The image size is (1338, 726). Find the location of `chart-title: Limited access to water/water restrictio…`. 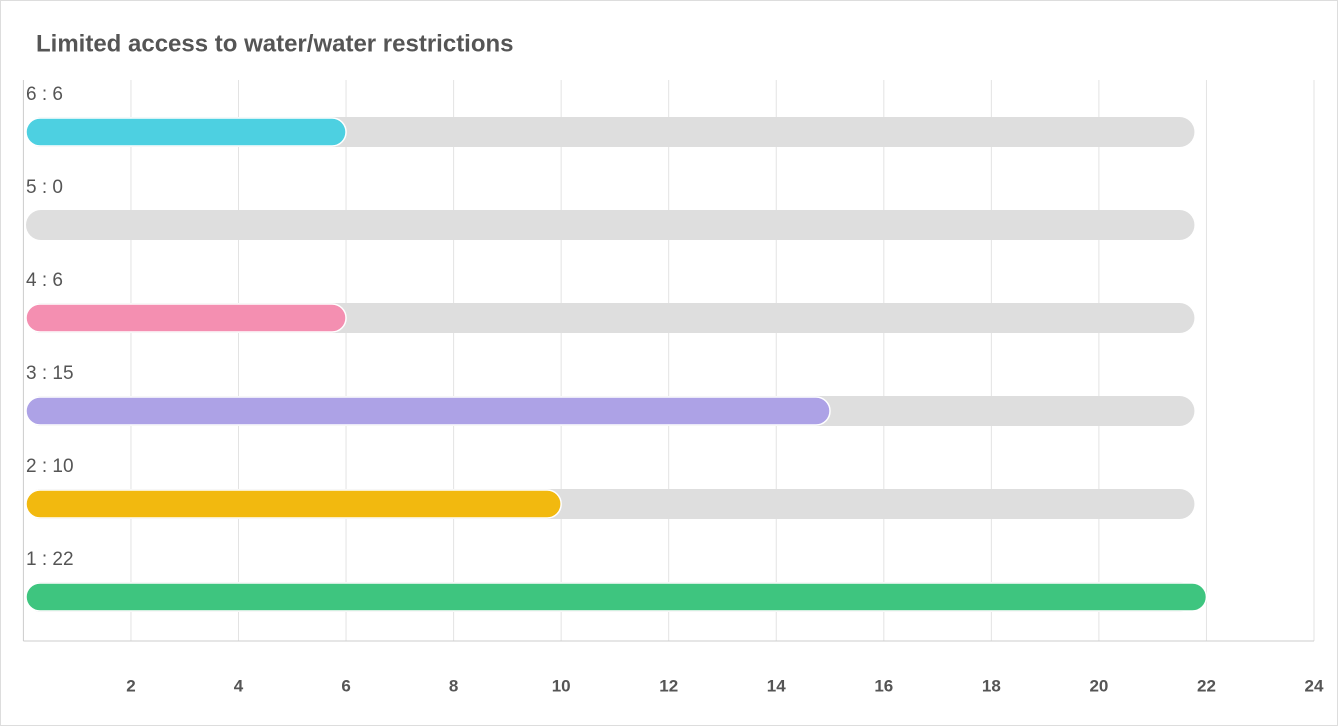

chart-title: Limited access to water/water restrictio… is located at coordinates (275, 43).